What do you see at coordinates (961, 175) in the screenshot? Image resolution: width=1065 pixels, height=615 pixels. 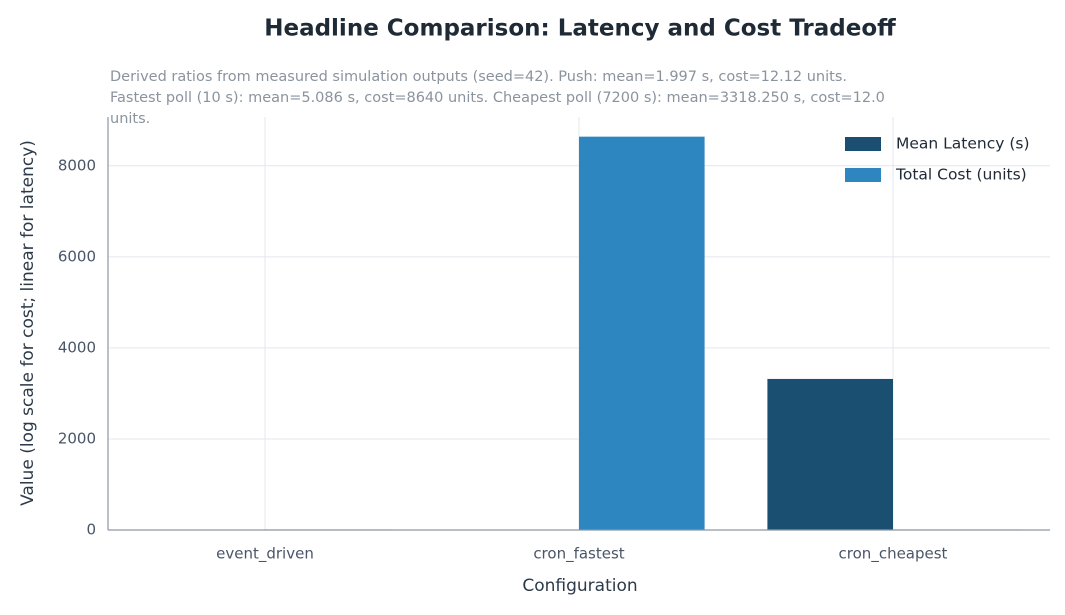 I see `legend-label: Total Cost (units)` at bounding box center [961, 175].